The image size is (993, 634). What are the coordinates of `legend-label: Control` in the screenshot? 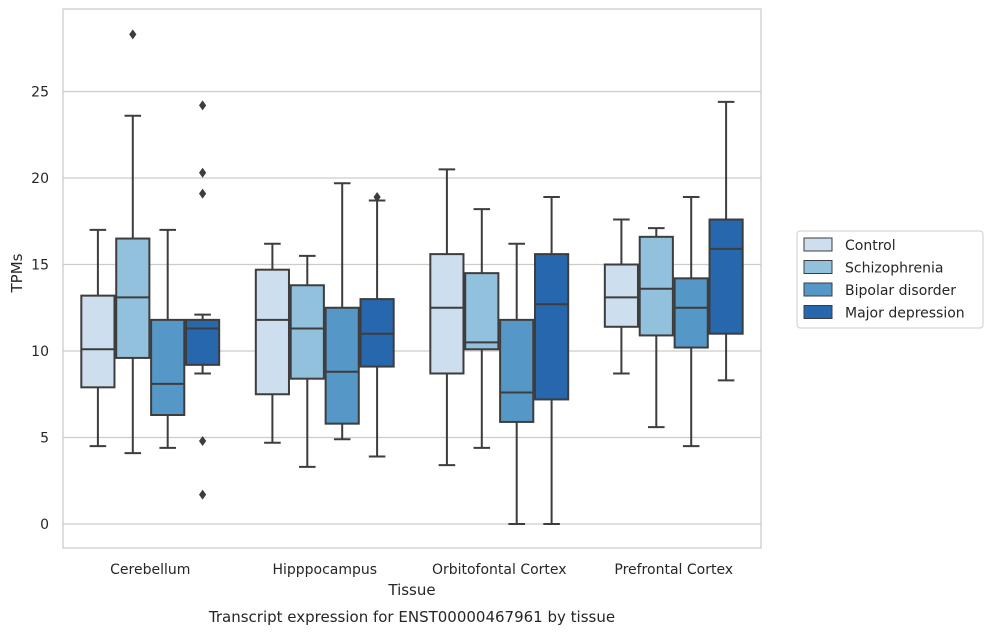 It's located at (870, 246).